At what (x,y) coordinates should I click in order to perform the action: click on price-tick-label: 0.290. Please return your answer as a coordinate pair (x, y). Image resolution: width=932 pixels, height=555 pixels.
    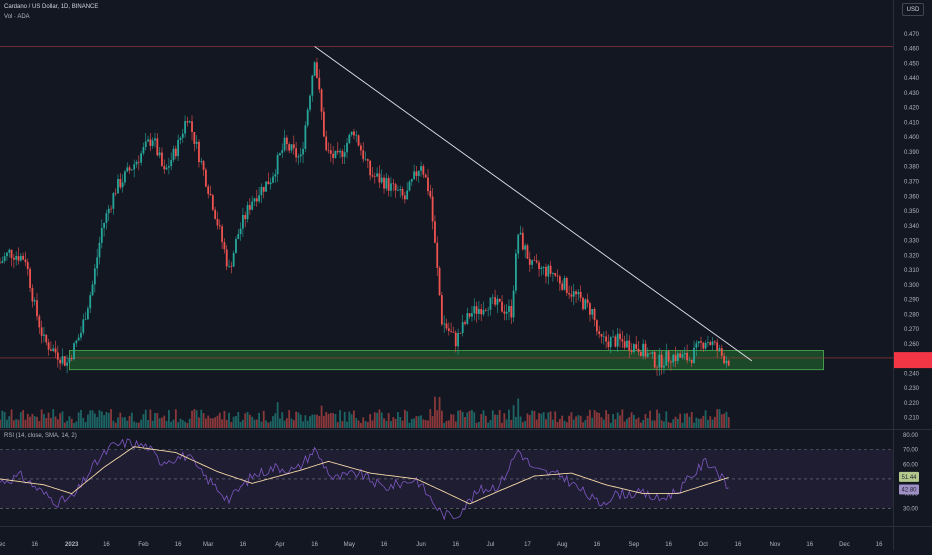
    Looking at the image, I should click on (912, 301).